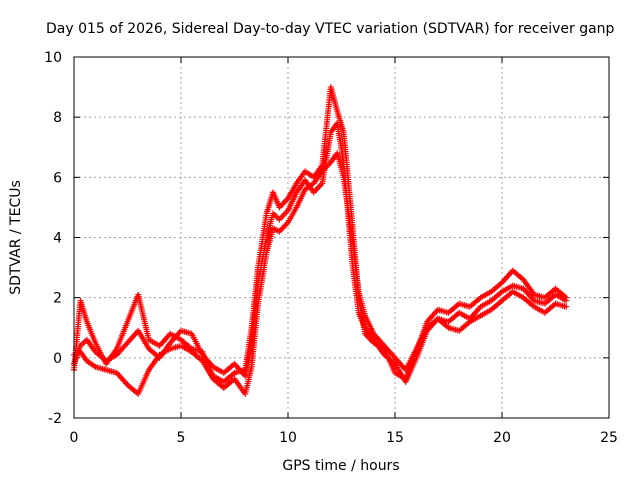 The image size is (640, 480). Describe the element at coordinates (340, 466) in the screenshot. I see `x-axis-label: GPS time / hours` at that location.